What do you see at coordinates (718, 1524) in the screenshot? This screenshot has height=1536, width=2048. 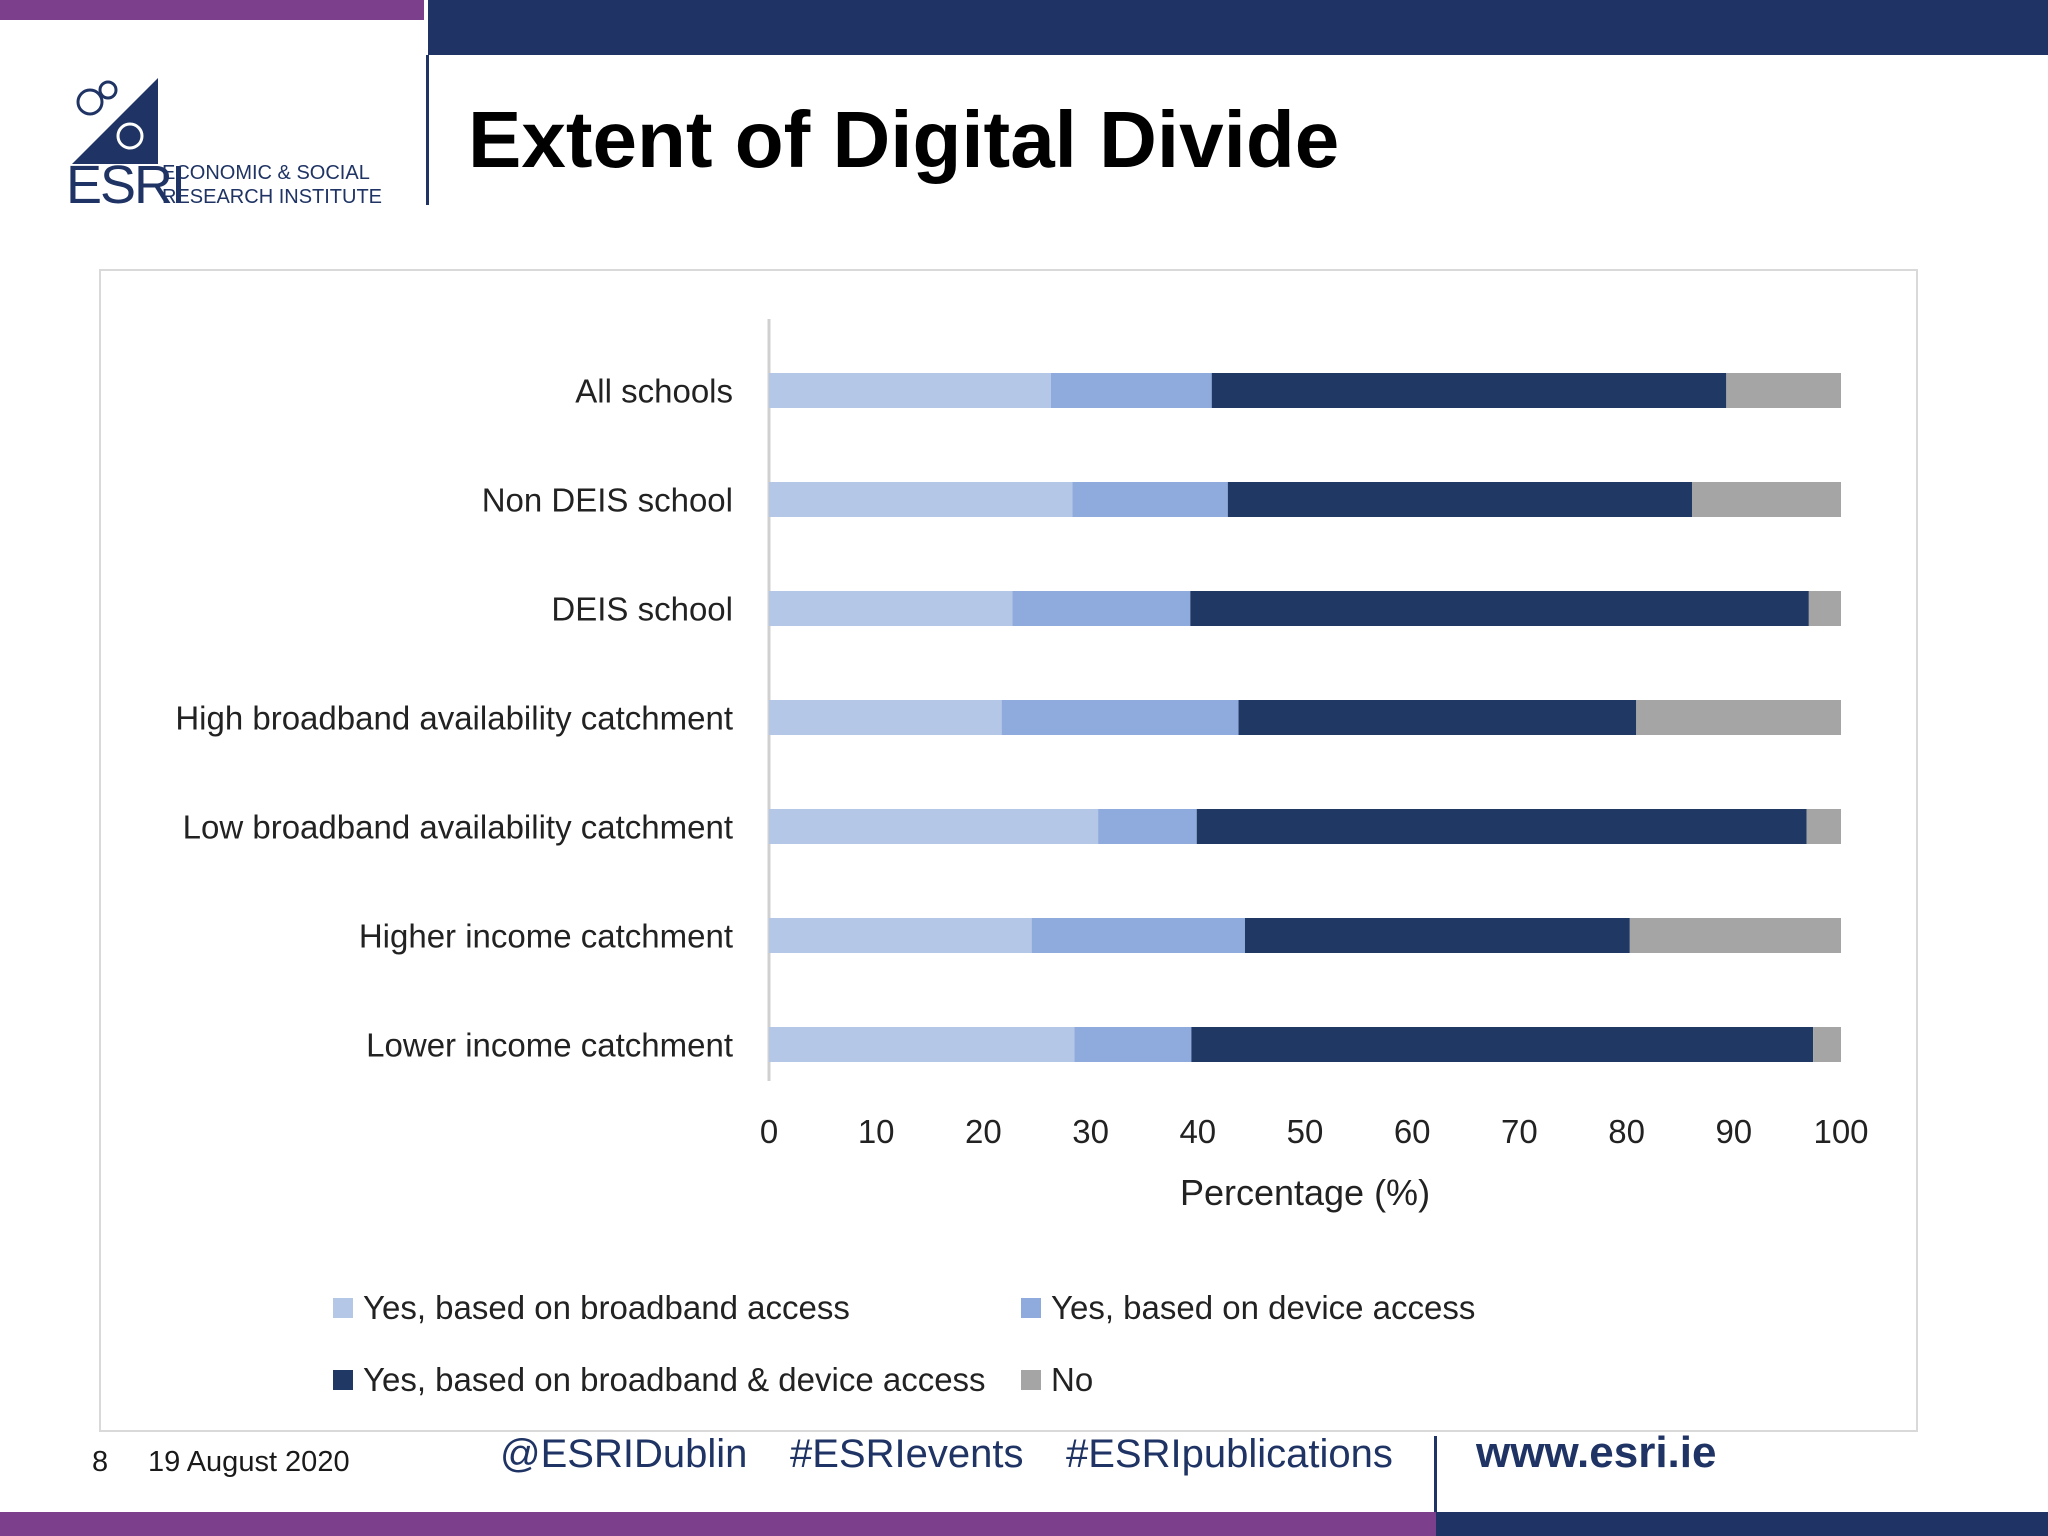 I see `bottom-accent-bar-purple` at bounding box center [718, 1524].